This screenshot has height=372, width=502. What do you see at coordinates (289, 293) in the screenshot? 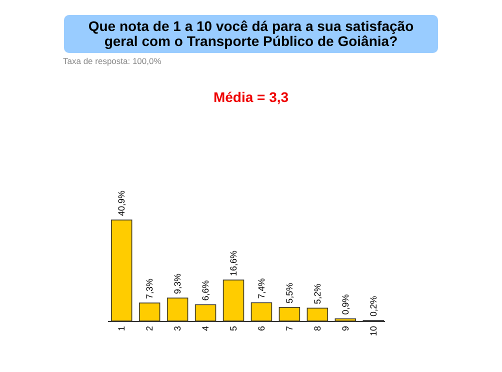
I see `data-label: 5,5%` at bounding box center [289, 293].